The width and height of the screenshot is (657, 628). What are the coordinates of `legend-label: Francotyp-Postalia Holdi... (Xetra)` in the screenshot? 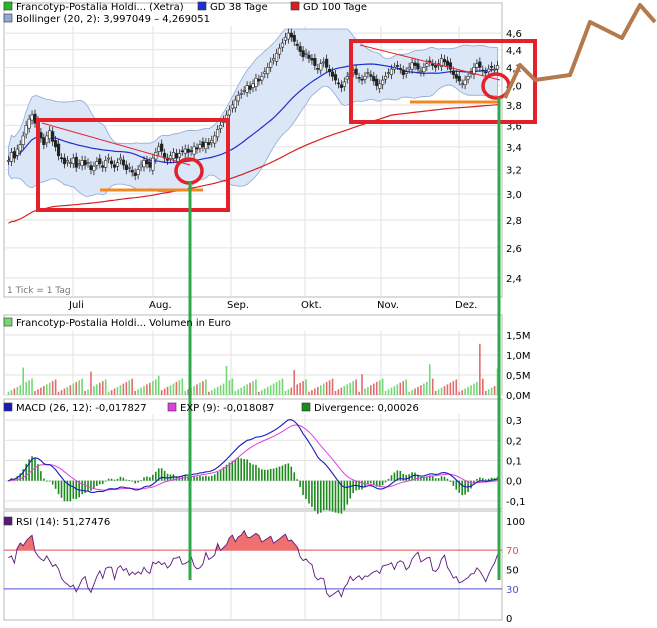 It's located at (100, 7).